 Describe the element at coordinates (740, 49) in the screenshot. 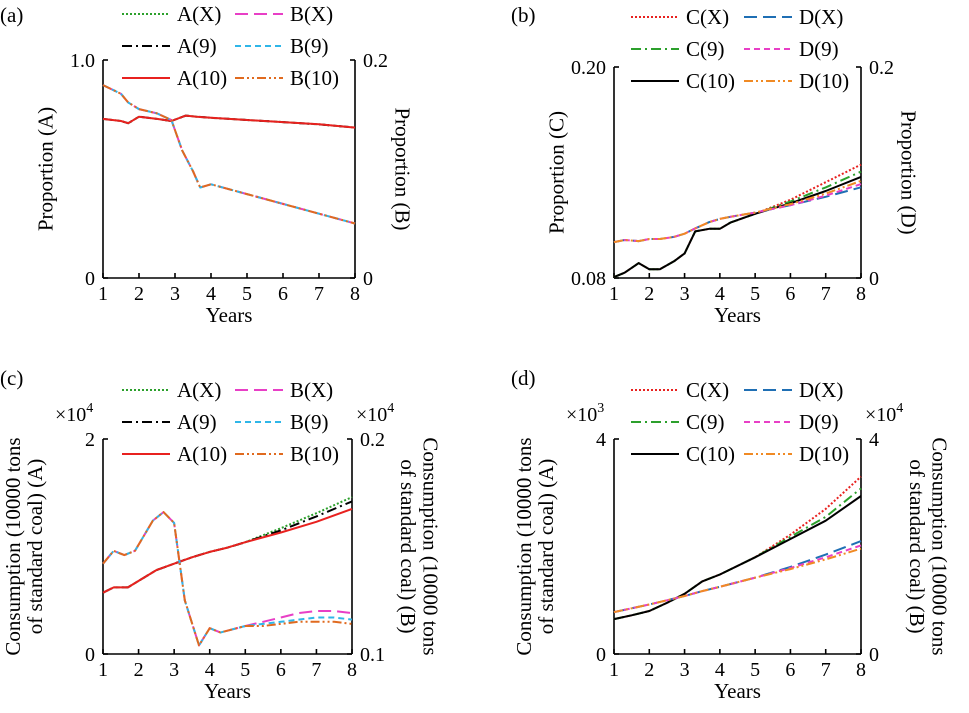

I see `legend: C(X) D(X) C(9) D(9) C(10) D(10)` at that location.